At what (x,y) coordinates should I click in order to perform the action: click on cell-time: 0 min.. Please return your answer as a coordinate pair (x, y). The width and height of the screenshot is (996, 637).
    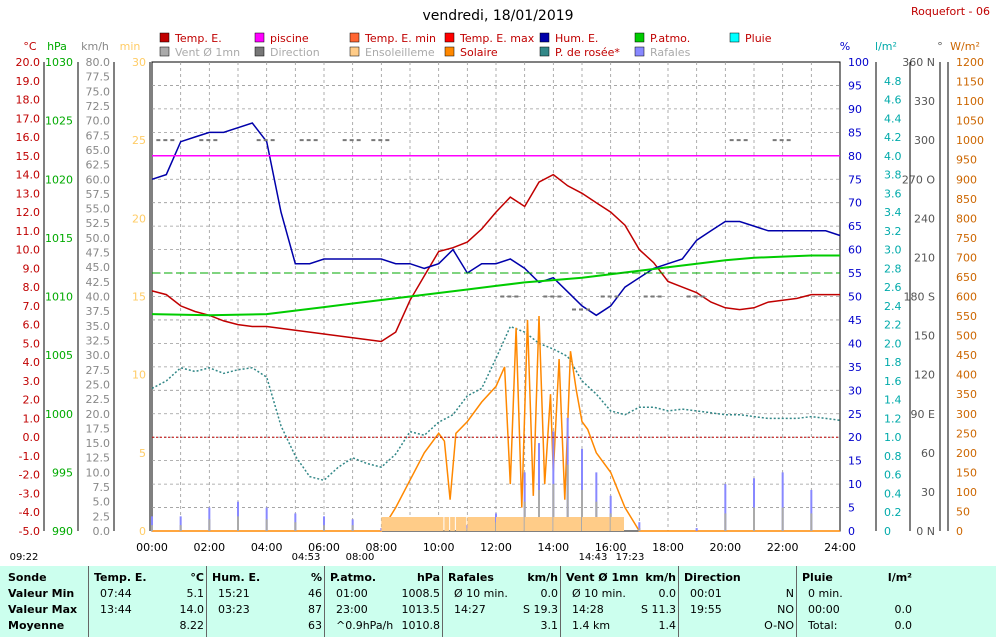
    Looking at the image, I should click on (825, 593).